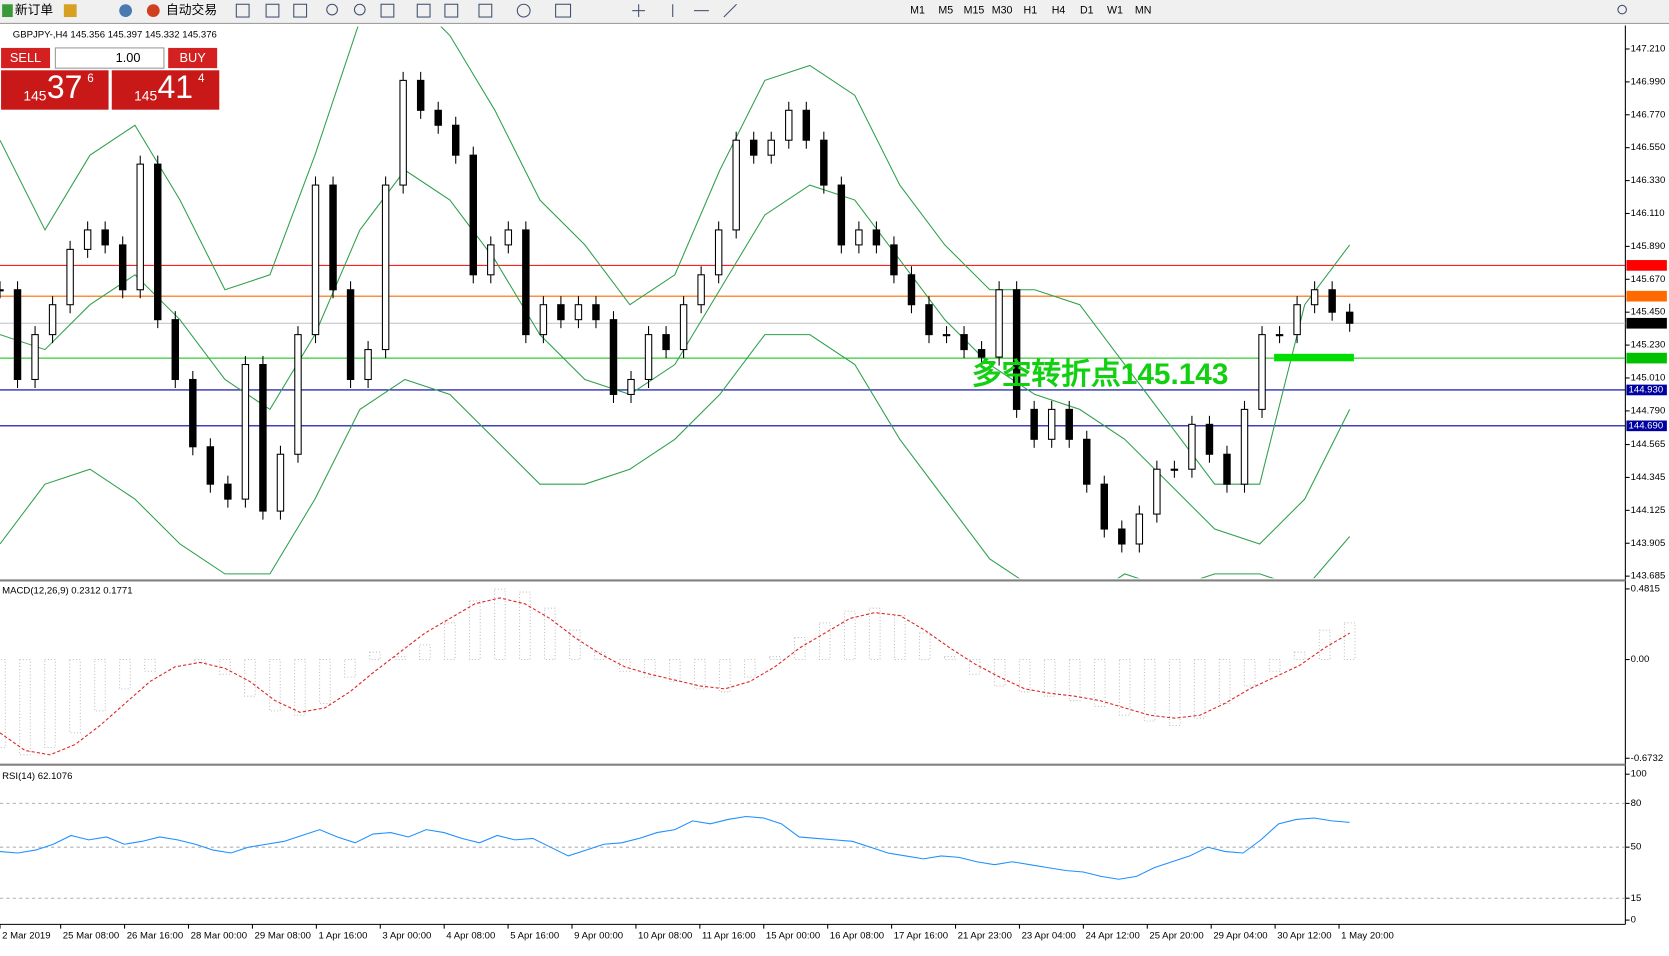  I want to click on timeframe: M15, so click(974, 10).